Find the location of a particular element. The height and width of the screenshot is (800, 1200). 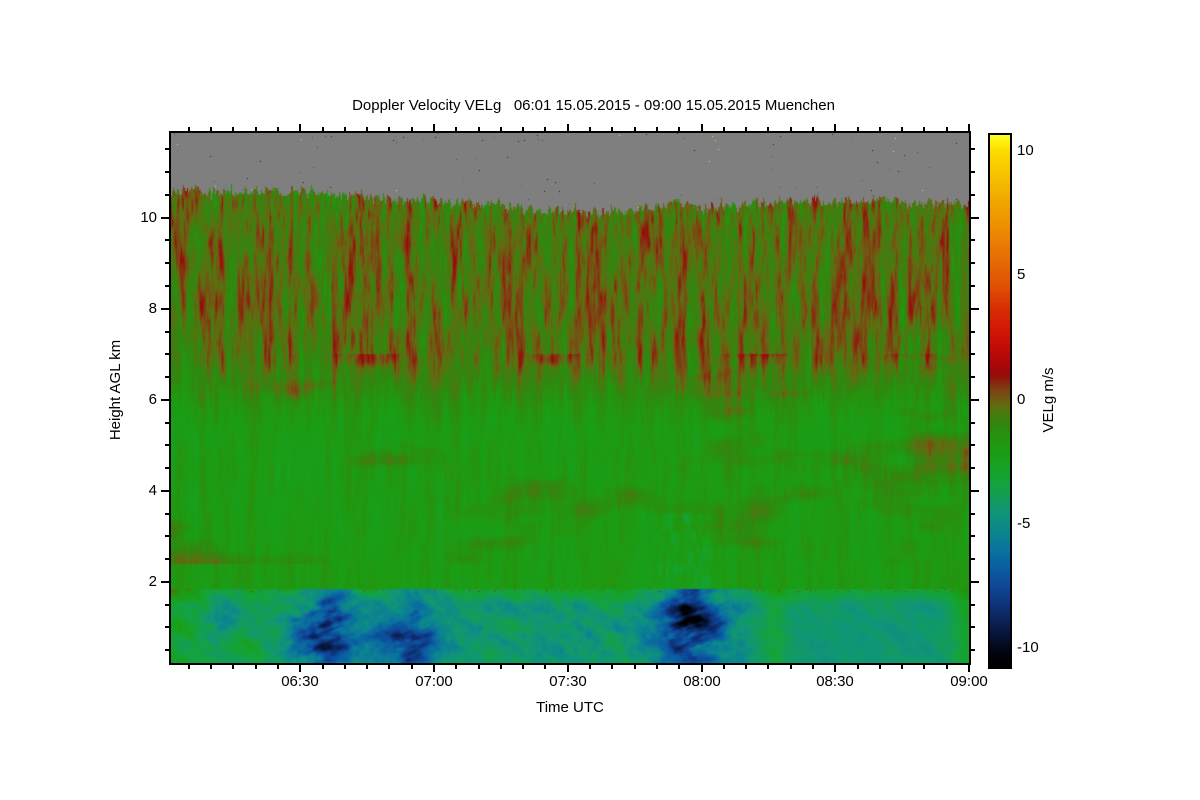

y-axis-tick-label: 8 is located at coordinates (152, 308).